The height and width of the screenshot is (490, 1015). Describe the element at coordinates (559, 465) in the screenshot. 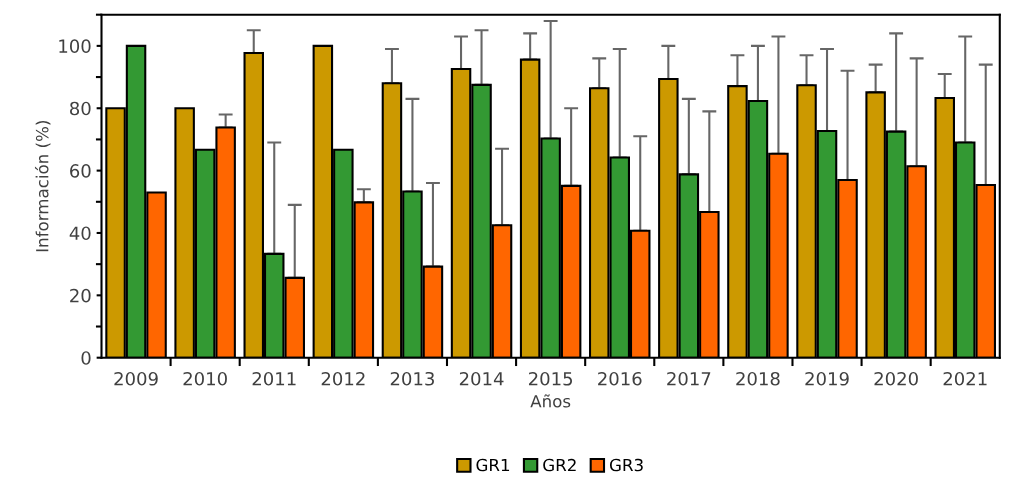

I see `legend-label: GR2` at that location.